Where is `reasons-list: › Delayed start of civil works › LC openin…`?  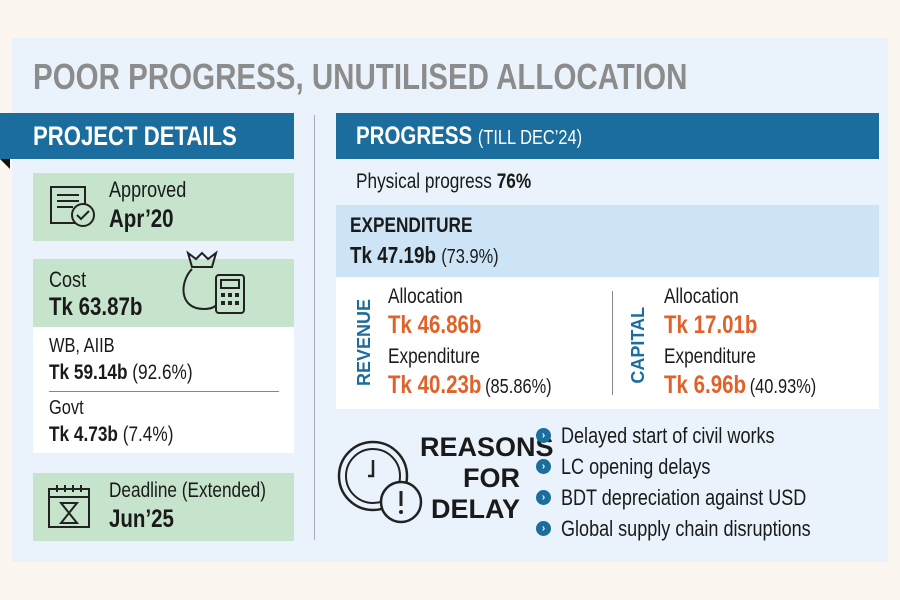 reasons-list: › Delayed start of civil works › LC openin… is located at coordinates (701, 482).